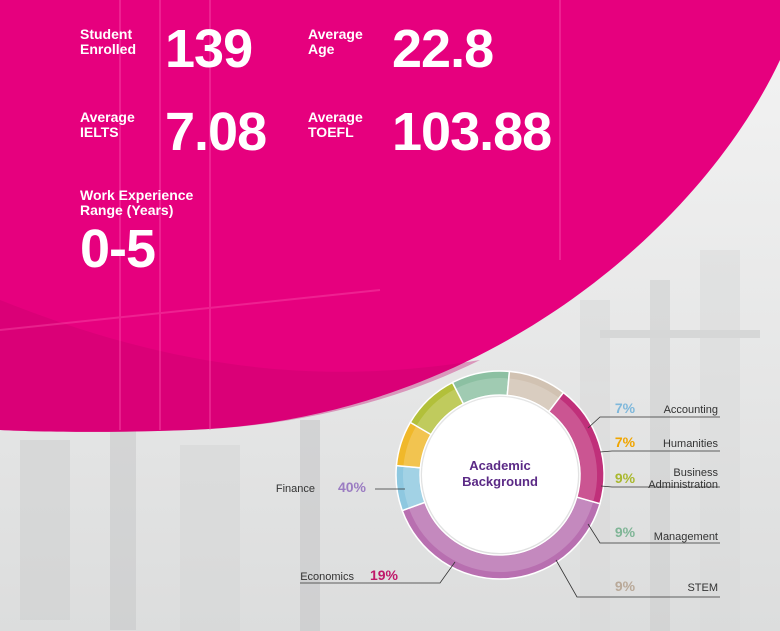 This screenshot has height=631, width=780. Describe the element at coordinates (691, 410) in the screenshot. I see `category-label-accounting: Accounting` at that location.